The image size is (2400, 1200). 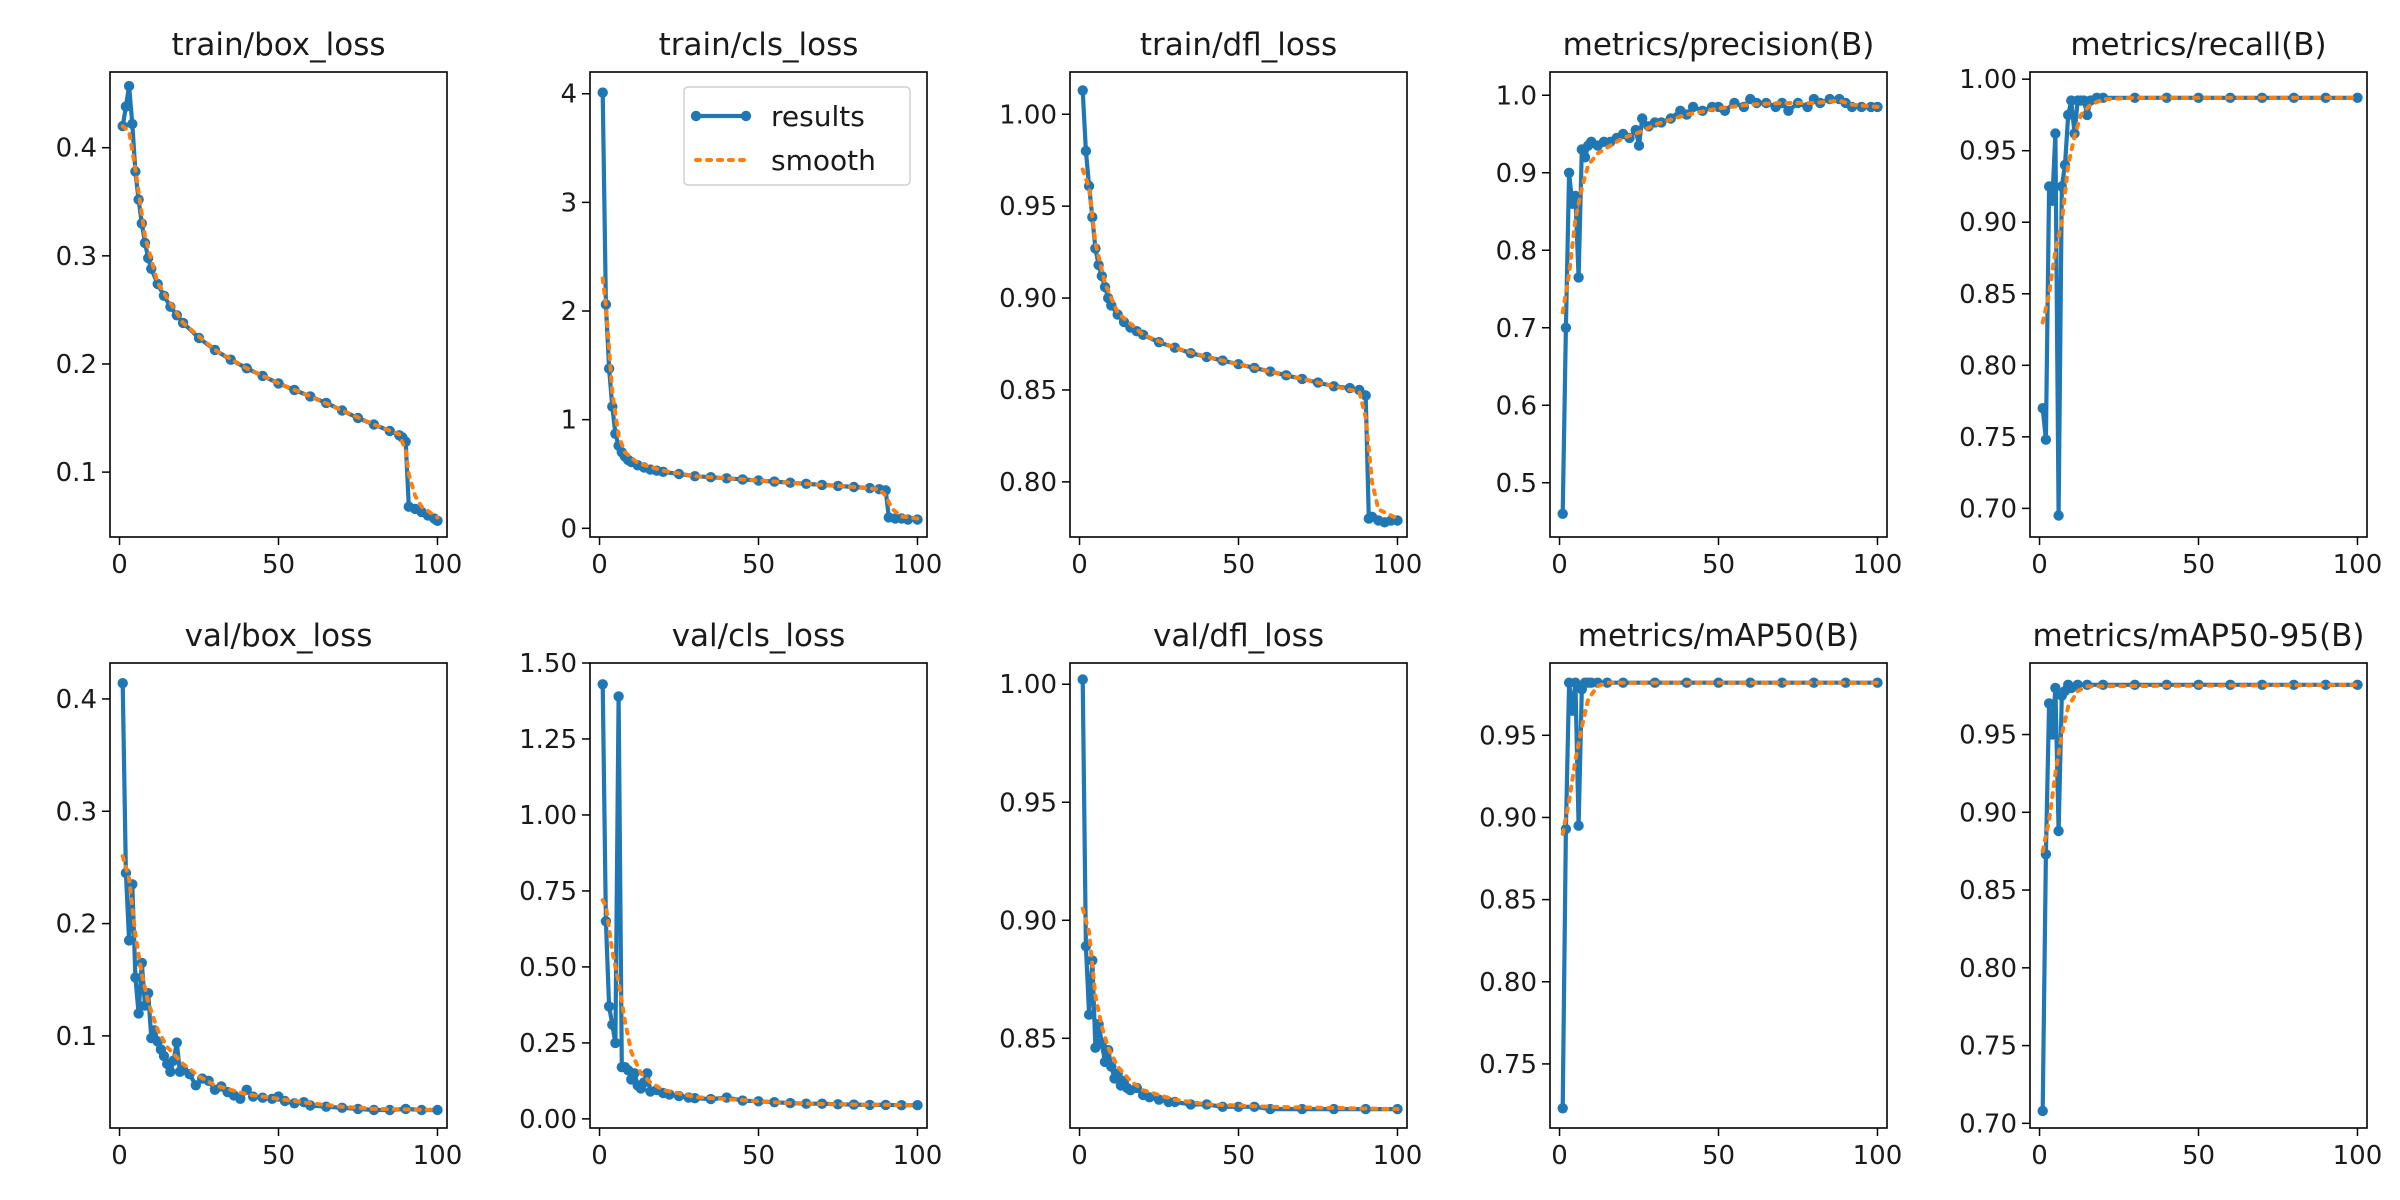 What do you see at coordinates (548, 816) in the screenshot?
I see `y-tick-label: 1.00` at bounding box center [548, 816].